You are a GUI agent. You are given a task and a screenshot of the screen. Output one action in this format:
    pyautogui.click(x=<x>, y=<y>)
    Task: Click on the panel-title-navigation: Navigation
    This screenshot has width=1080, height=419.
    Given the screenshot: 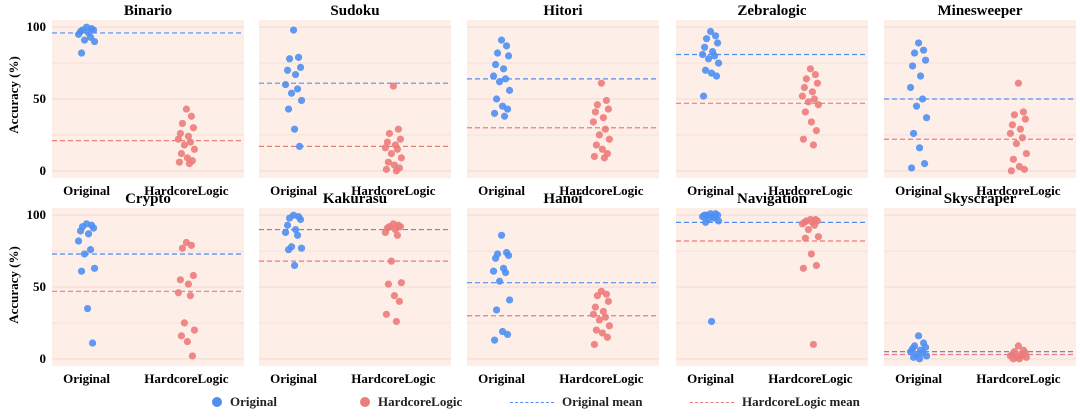 What is the action you would take?
    pyautogui.click(x=772, y=199)
    